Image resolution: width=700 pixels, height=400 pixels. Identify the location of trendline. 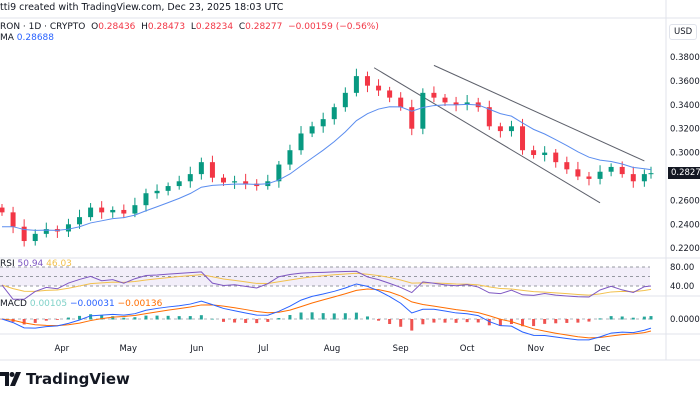
(539, 113).